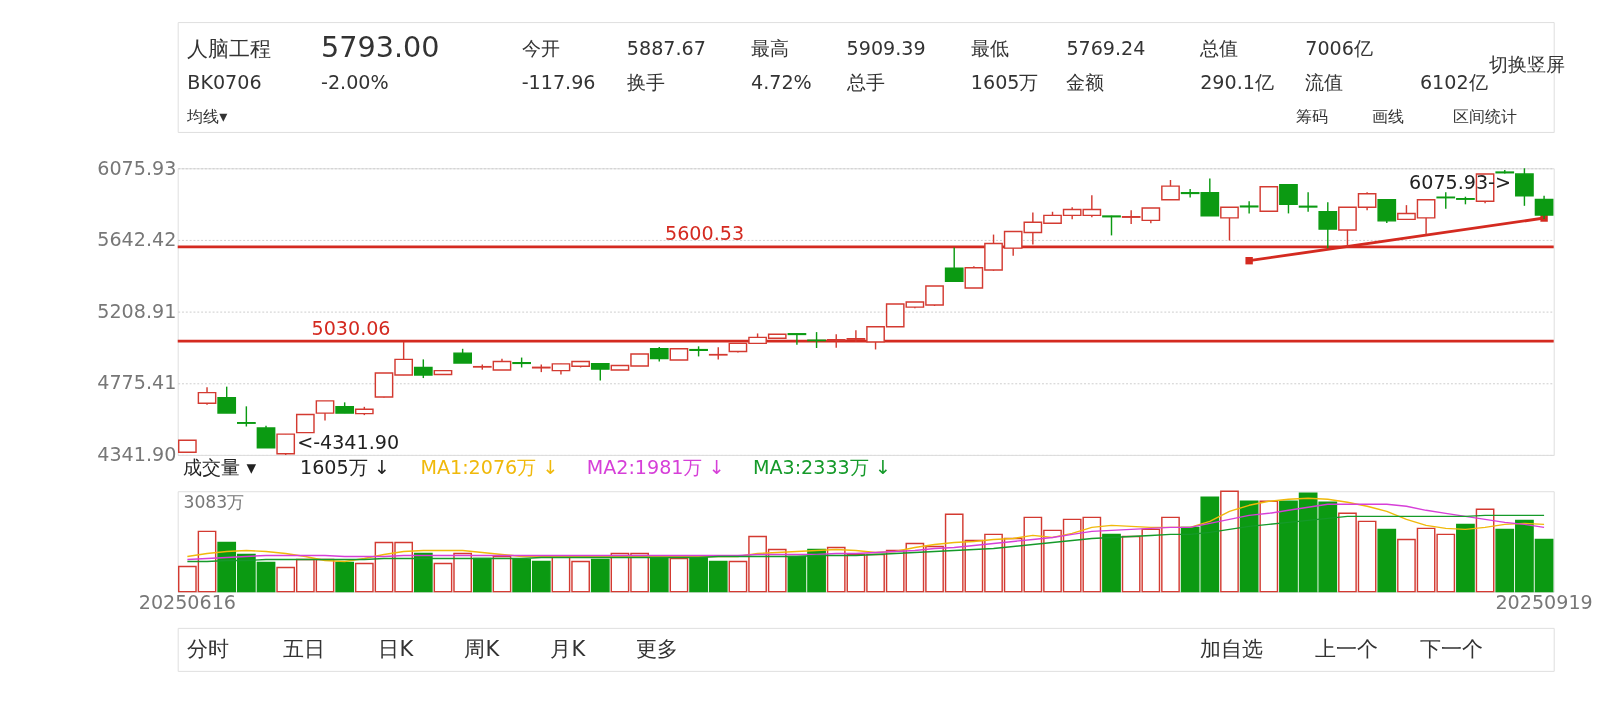 The width and height of the screenshot is (1612, 720). Describe the element at coordinates (1346, 648) in the screenshot. I see `text: 上一个` at that location.